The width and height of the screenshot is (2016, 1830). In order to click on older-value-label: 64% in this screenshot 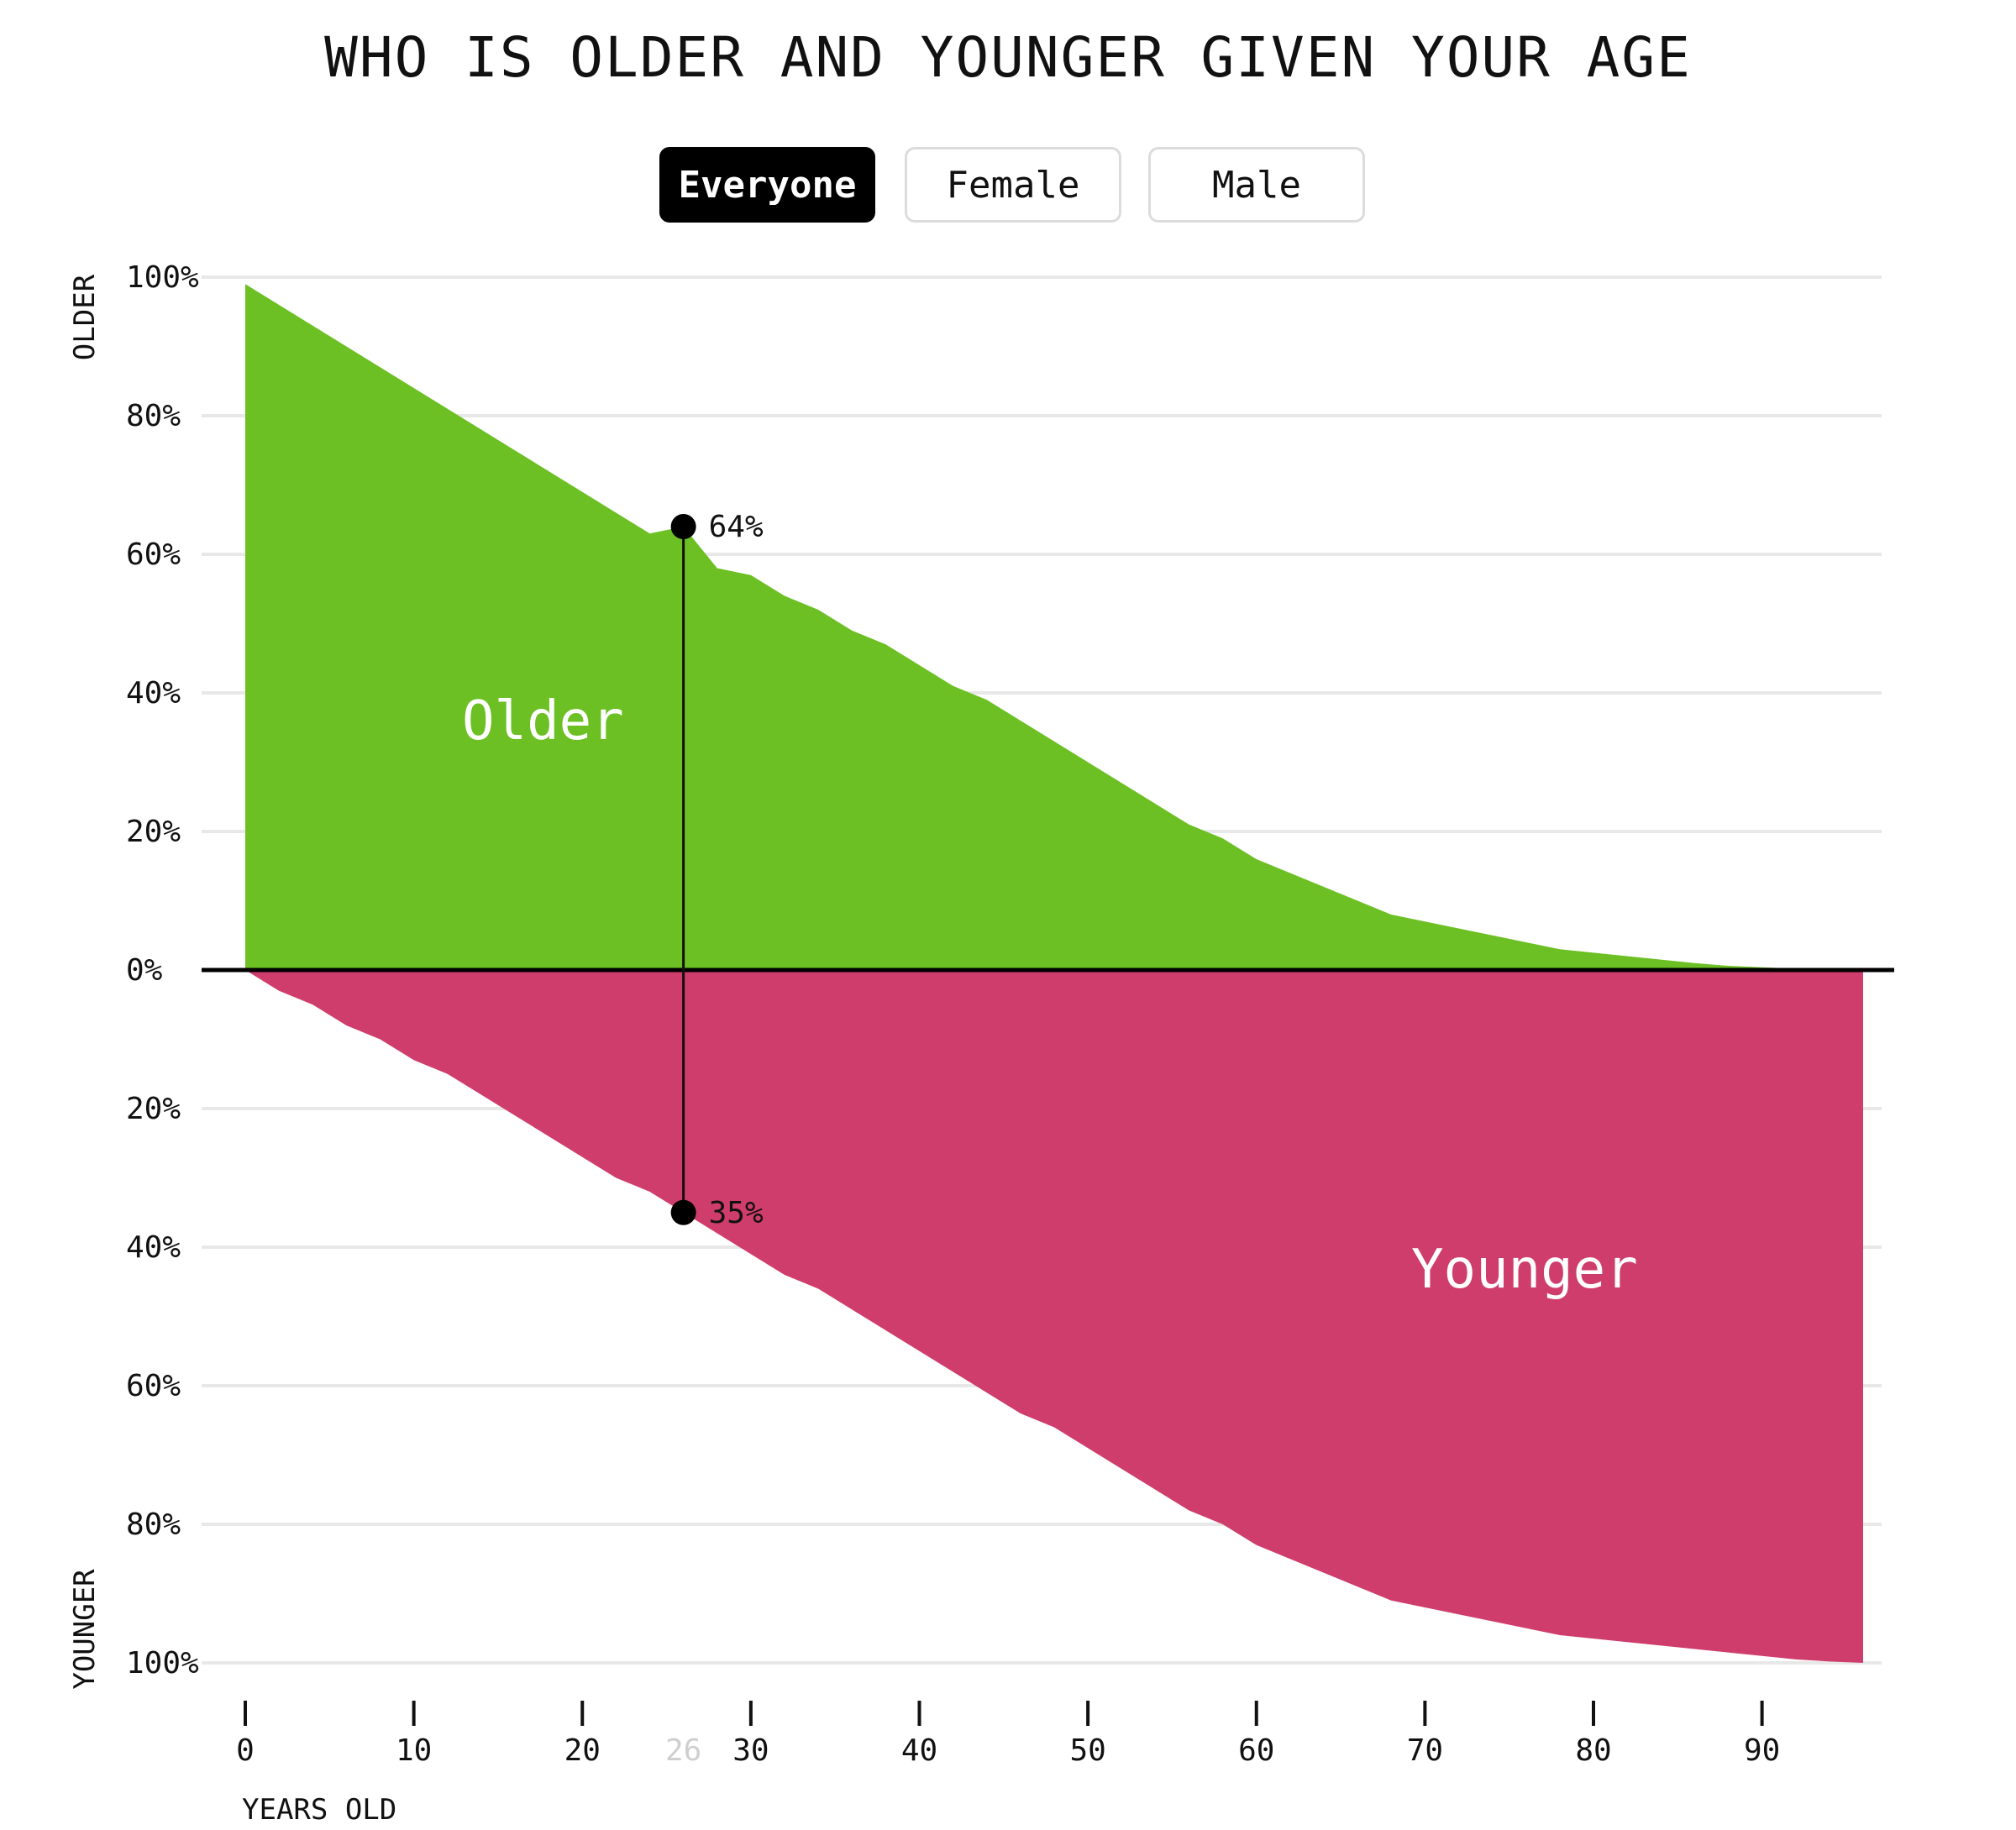, I will do `click(736, 527)`.